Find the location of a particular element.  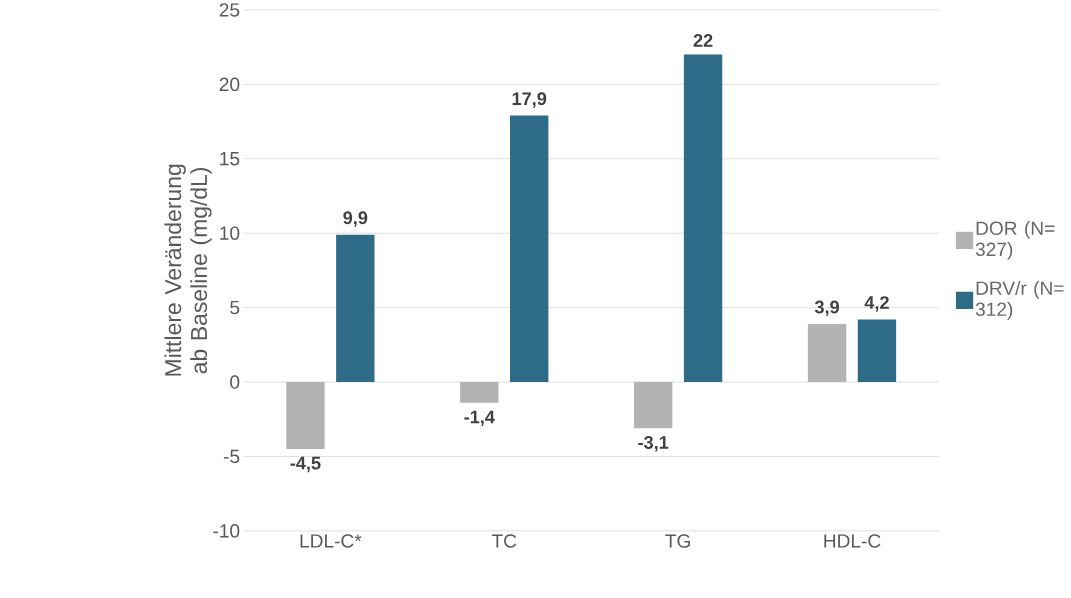

y-tick-label: -10 is located at coordinates (226, 531).